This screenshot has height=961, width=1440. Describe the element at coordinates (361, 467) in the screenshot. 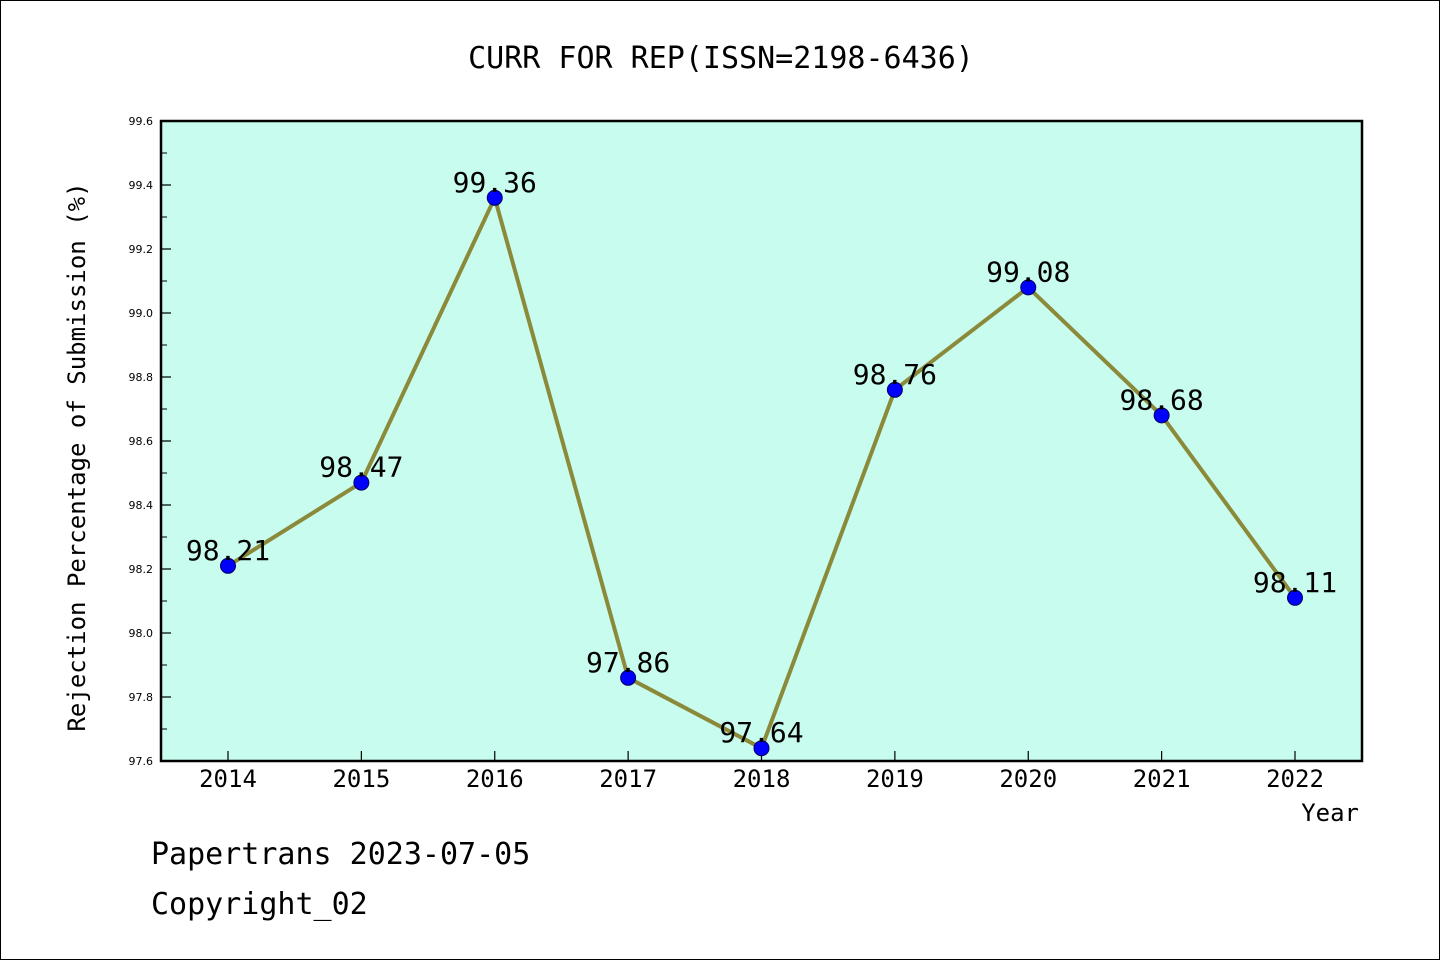

I see `data-label: 98.47` at that location.